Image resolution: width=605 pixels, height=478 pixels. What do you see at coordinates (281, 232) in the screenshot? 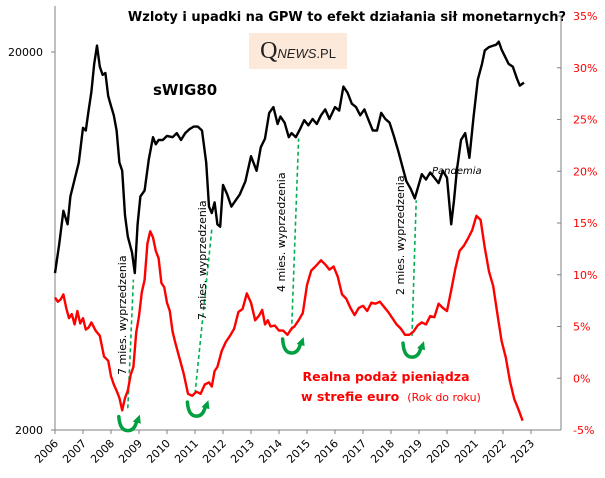
I see `lead-label-2014: 4 mies. wyprzedzenia` at bounding box center [281, 232].